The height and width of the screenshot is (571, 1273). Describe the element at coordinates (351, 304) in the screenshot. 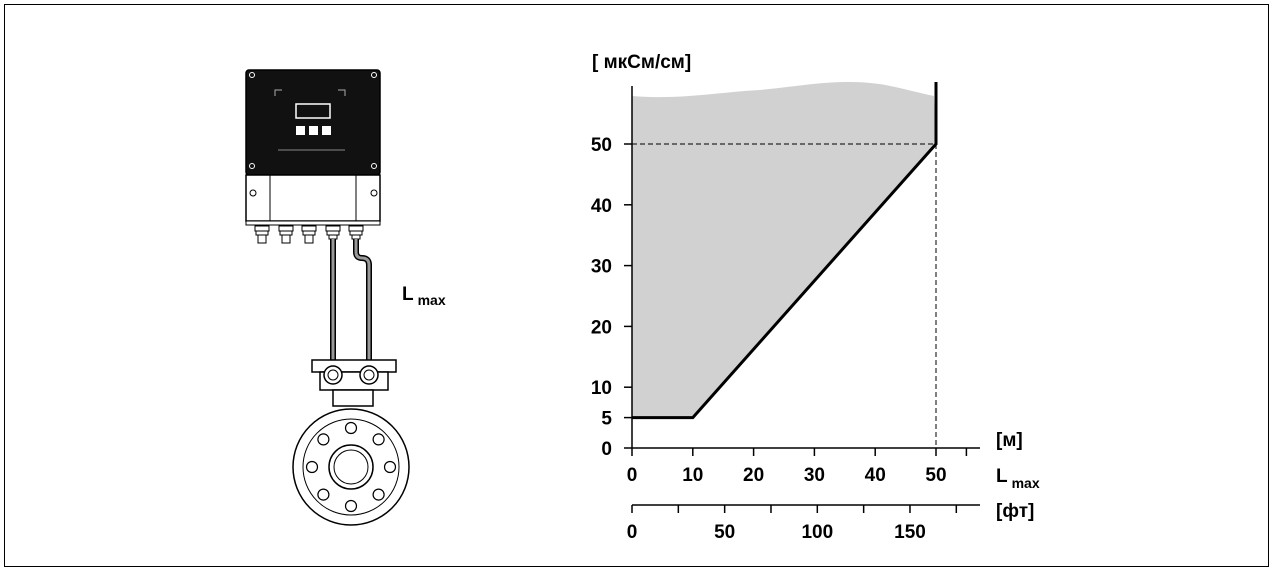

I see `signal-cables` at that location.